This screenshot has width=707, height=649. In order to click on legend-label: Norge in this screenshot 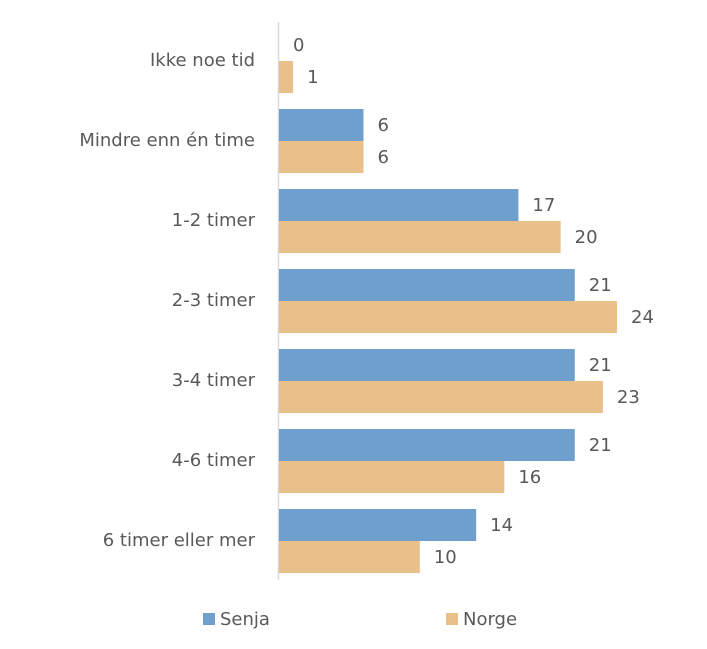, I will do `click(490, 619)`.